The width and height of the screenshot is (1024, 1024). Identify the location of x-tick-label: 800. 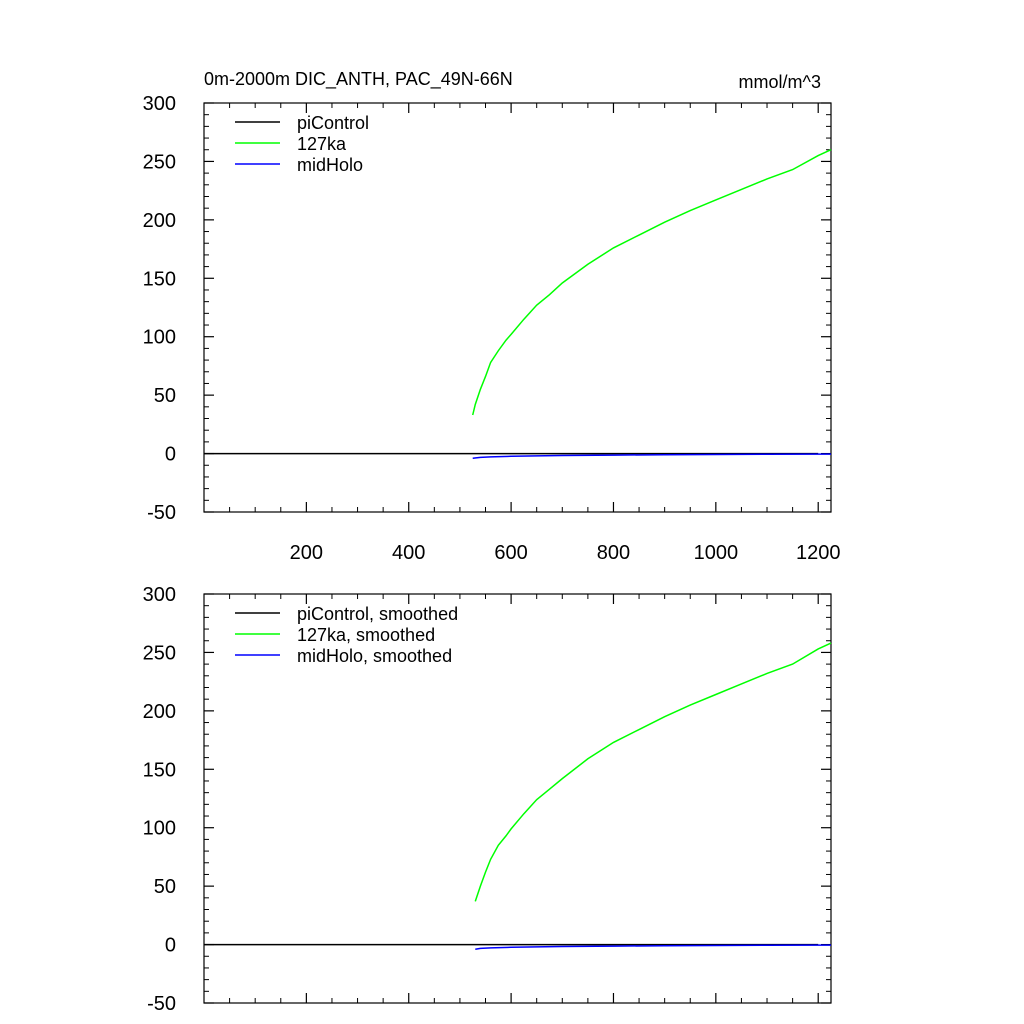
(613, 553).